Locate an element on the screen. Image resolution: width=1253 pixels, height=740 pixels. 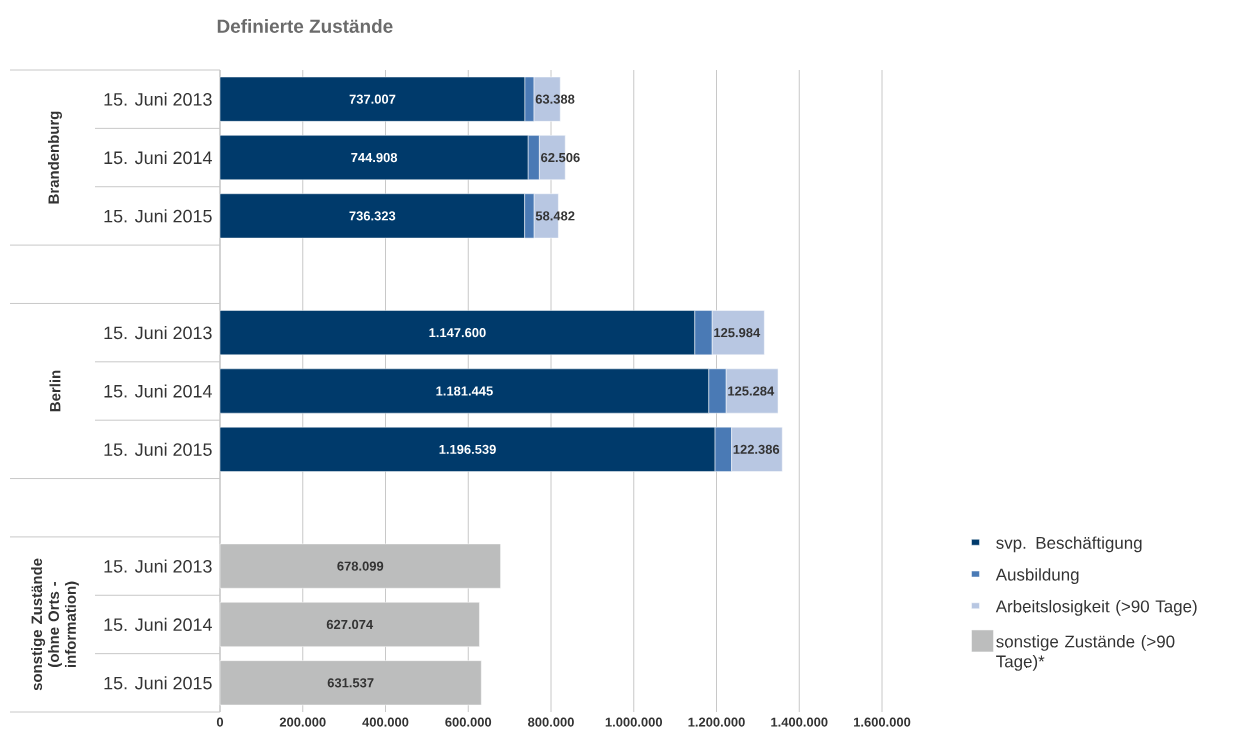
data-label: 1.147.600 is located at coordinates (457, 333).